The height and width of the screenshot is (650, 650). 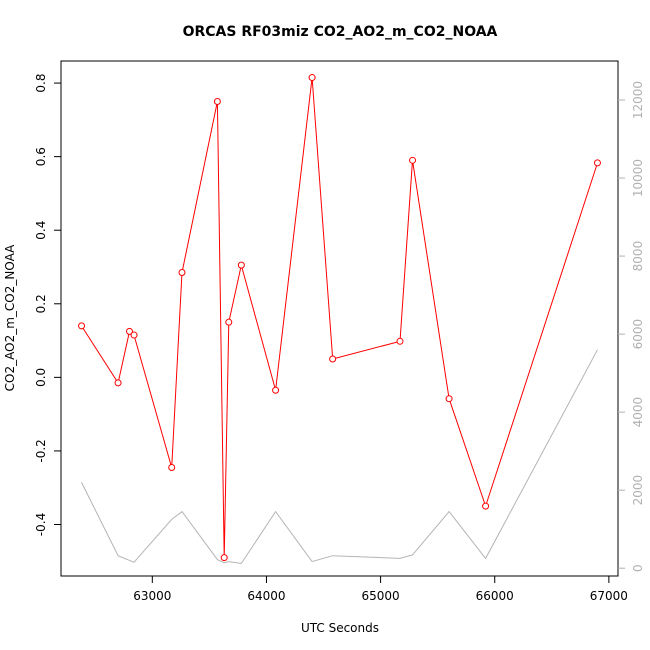 What do you see at coordinates (266, 596) in the screenshot?
I see `x-tick-label: 64000` at bounding box center [266, 596].